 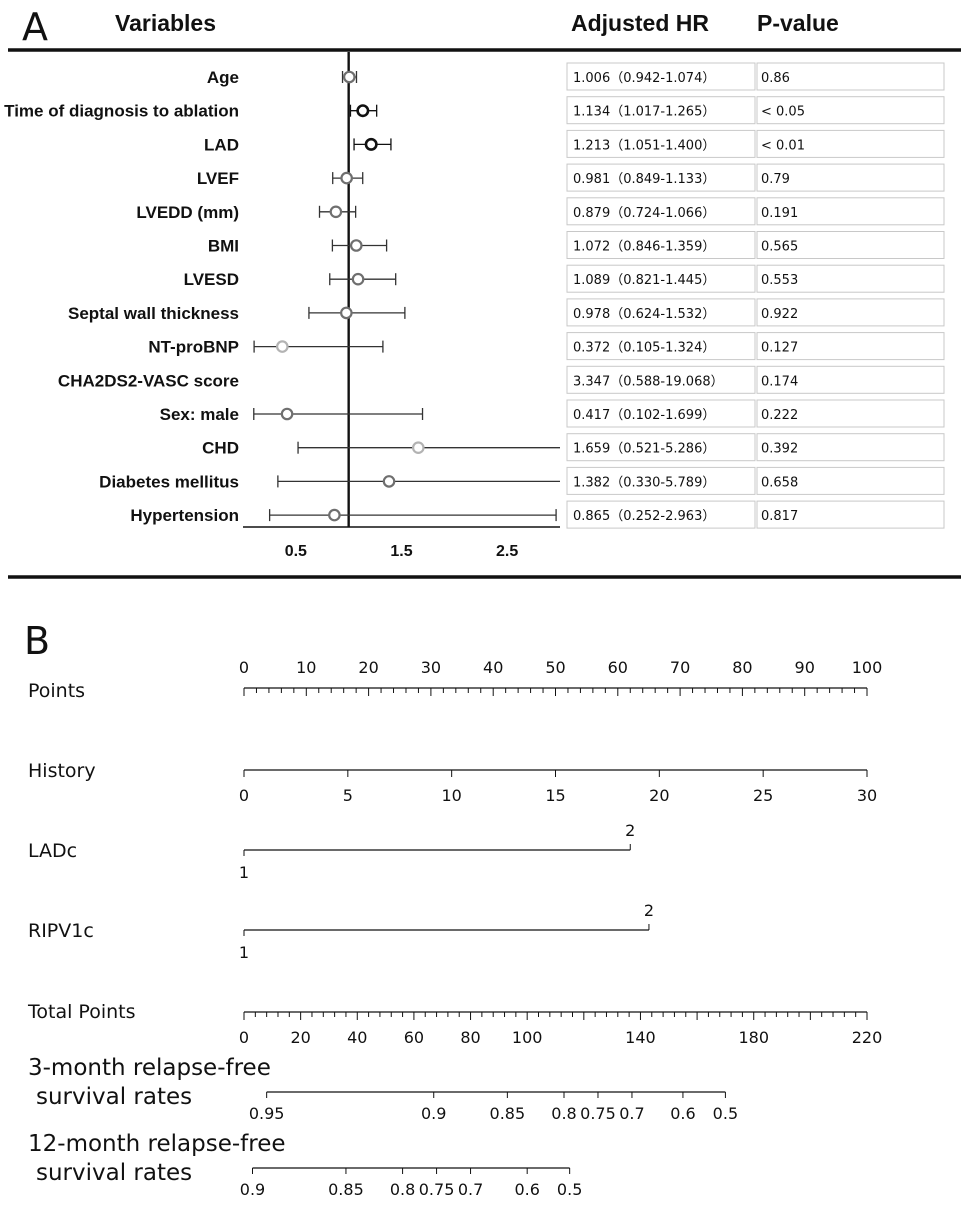 What do you see at coordinates (644, 280) in the screenshot?
I see `hr-cell-text: 1.089（0.821-1.445）` at bounding box center [644, 280].